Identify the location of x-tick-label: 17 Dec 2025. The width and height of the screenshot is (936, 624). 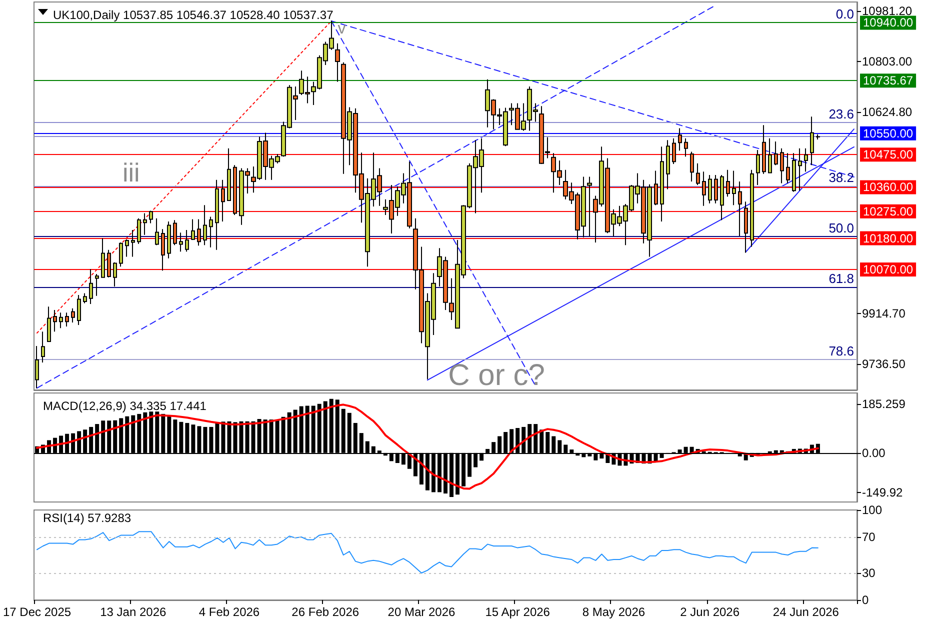
(37, 612).